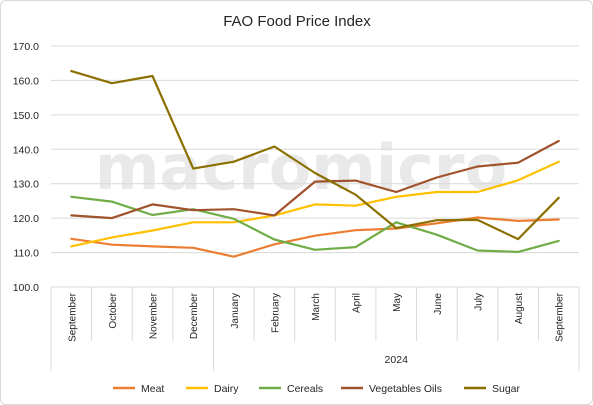 The image size is (593, 405). Describe the element at coordinates (506, 389) in the screenshot. I see `legend-label: Sugar` at that location.